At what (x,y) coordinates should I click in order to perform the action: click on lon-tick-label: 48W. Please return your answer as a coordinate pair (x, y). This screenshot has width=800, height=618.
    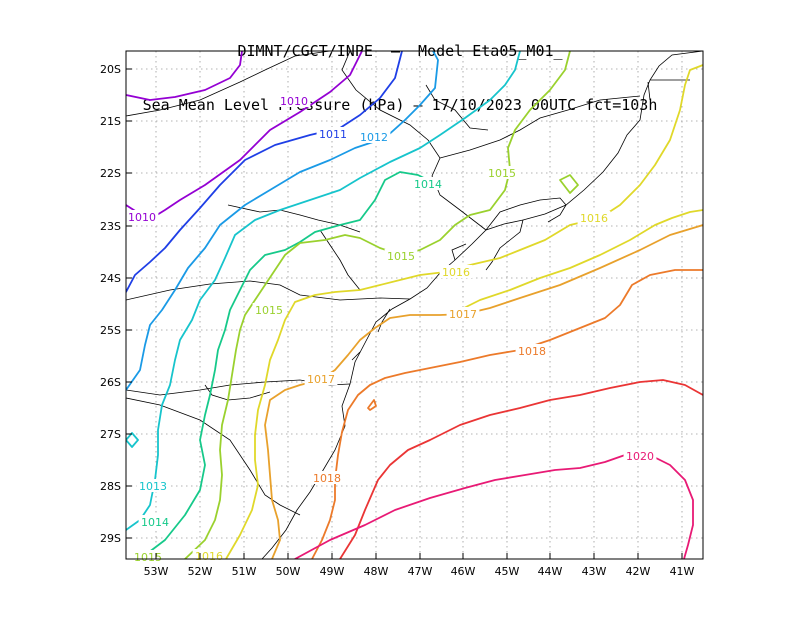
    Looking at the image, I should click on (376, 571).